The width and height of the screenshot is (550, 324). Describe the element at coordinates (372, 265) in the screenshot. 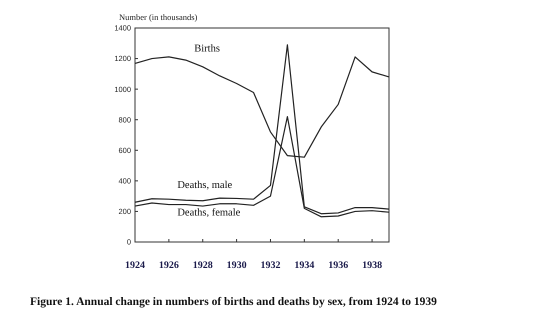

I see `x-tick-label: 1938` at that location.